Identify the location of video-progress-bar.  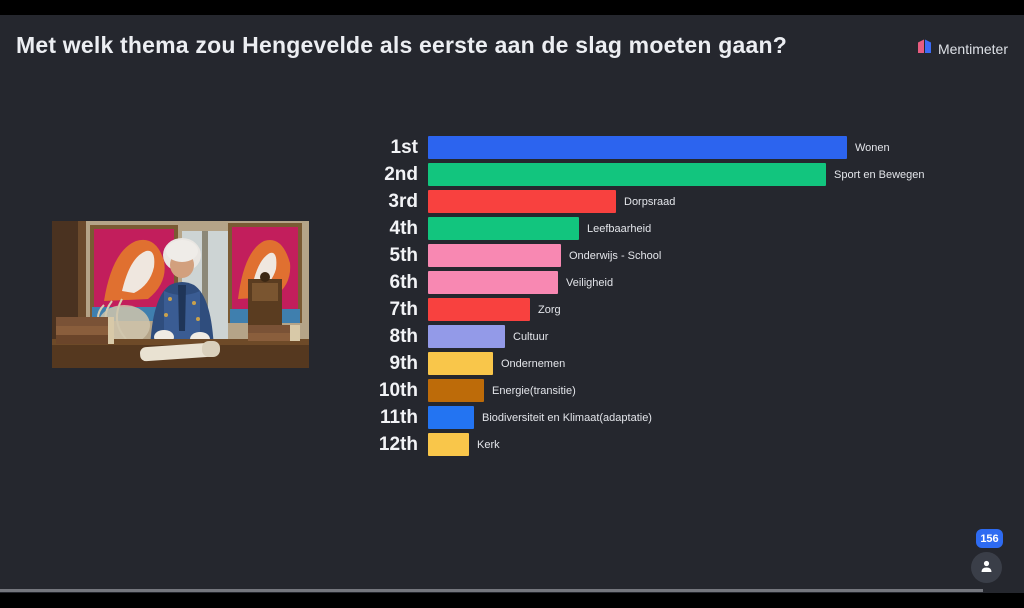
(491, 590).